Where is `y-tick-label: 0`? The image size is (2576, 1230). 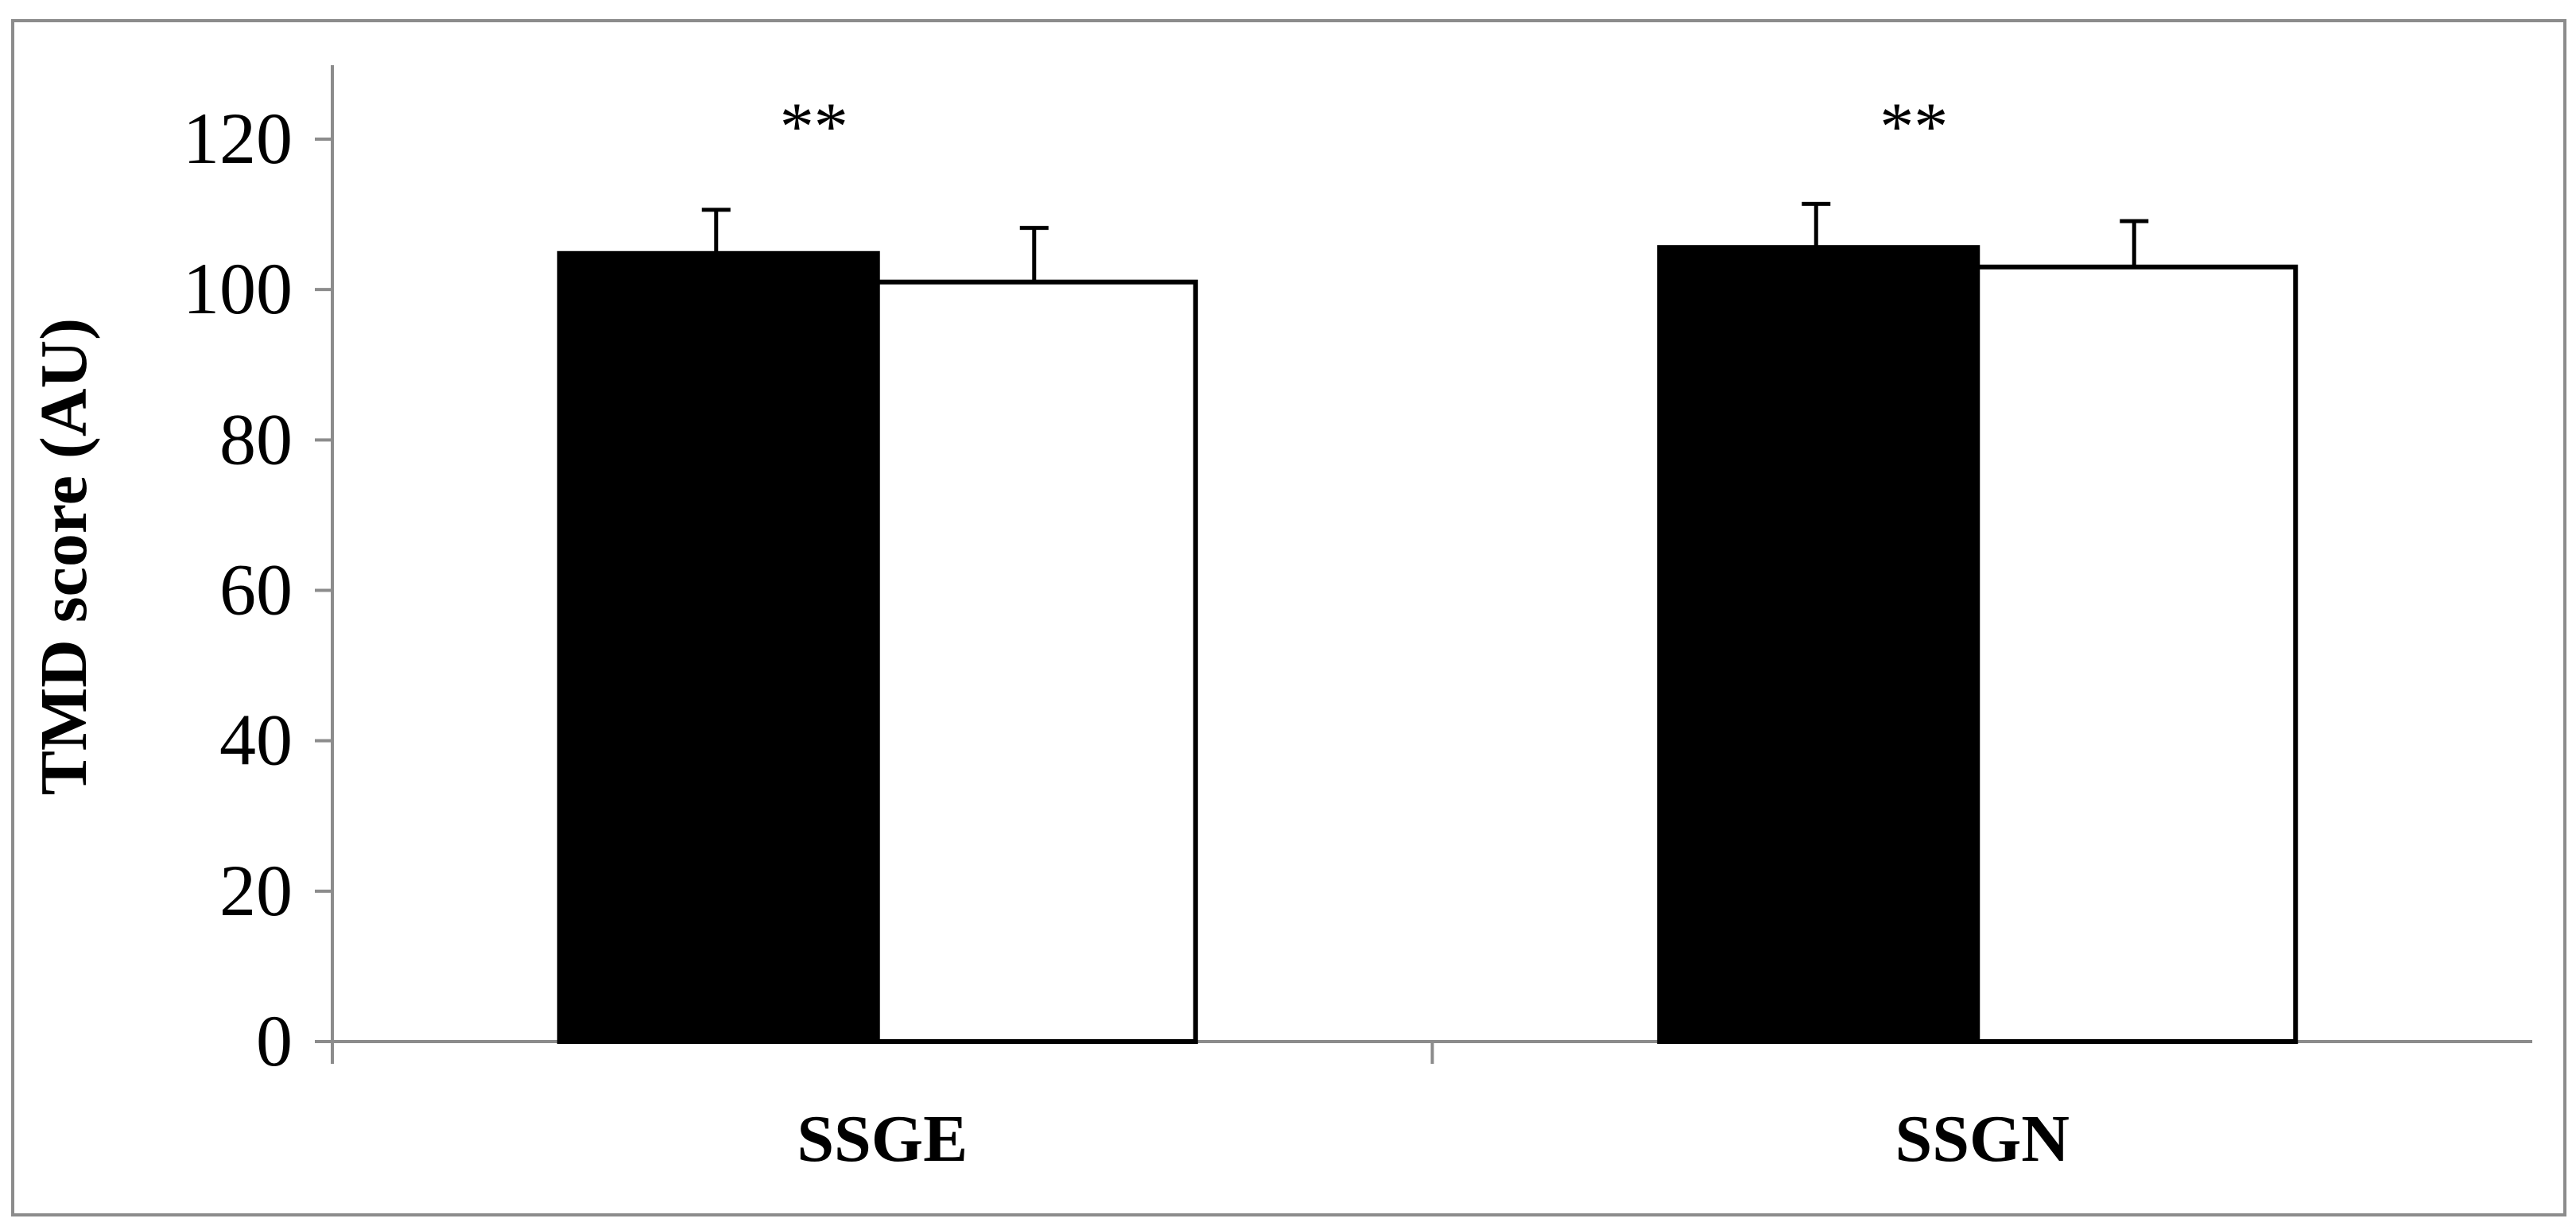
y-tick-label: 0 is located at coordinates (274, 1040).